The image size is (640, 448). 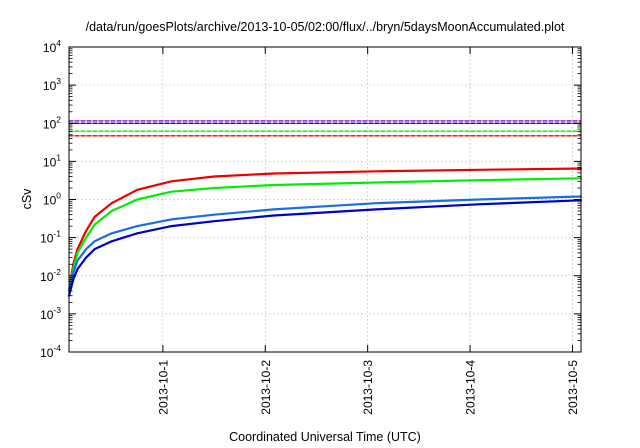 I want to click on y-axis-label: cSv, so click(x=27, y=199).